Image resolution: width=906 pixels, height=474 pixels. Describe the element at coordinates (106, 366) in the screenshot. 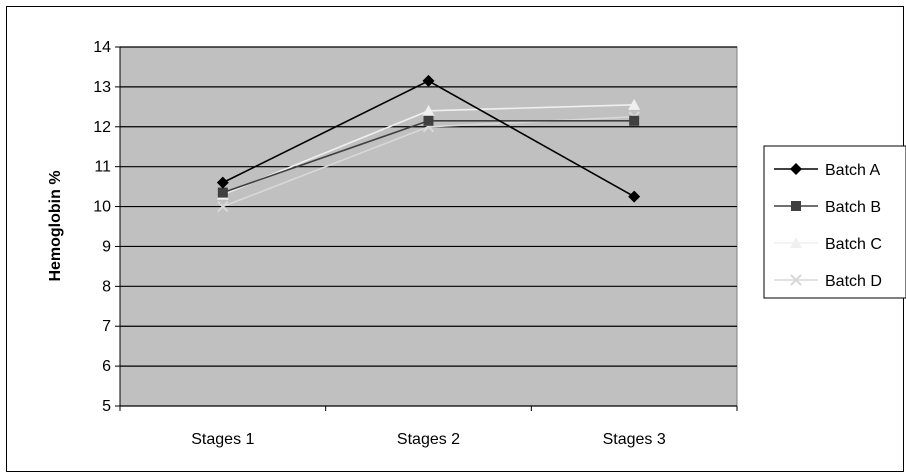

I see `y-tick-label: 6` at that location.